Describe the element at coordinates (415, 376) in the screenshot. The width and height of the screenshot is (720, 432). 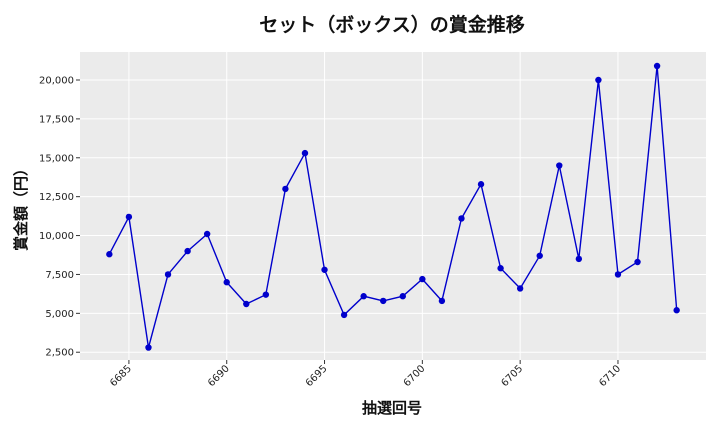
I see `x-tick-label: 6700` at that location.